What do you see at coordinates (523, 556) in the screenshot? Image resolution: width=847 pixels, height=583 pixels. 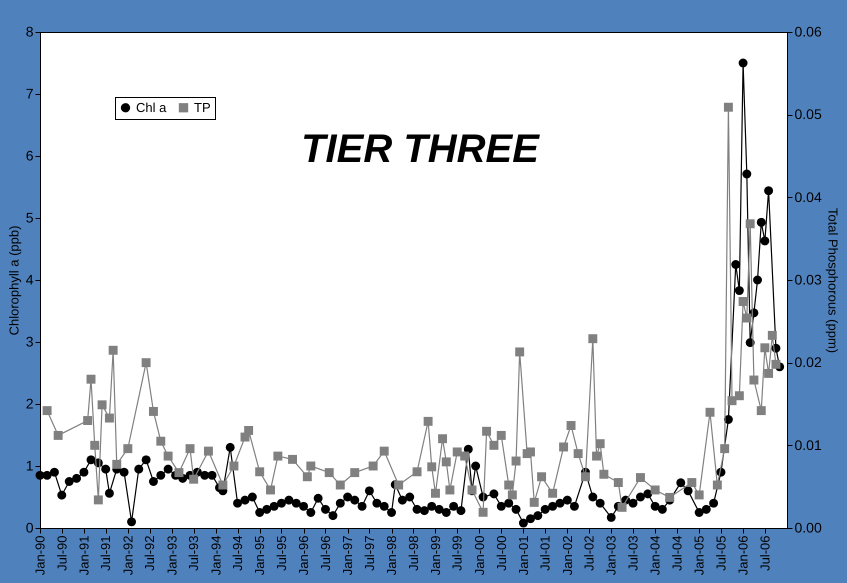 I see `x-tick-label: Jan-01` at bounding box center [523, 556].